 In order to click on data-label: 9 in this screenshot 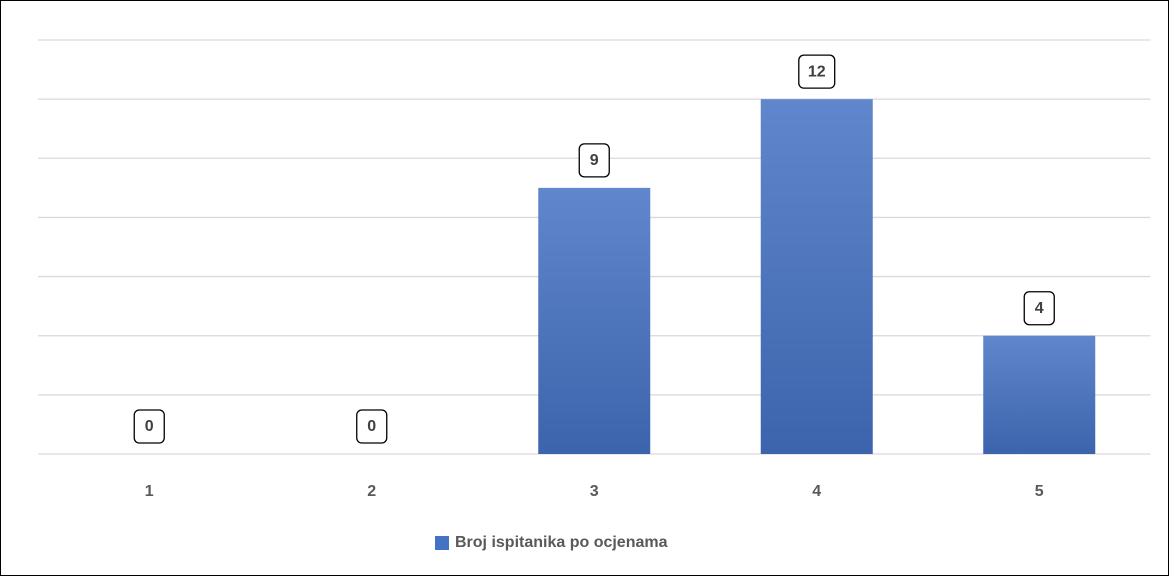, I will do `click(594, 160)`.